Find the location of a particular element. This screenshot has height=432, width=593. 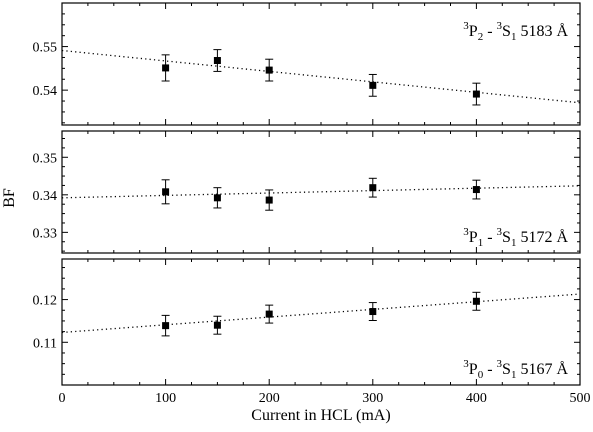

panel-label-part: 2 is located at coordinates (481, 37).